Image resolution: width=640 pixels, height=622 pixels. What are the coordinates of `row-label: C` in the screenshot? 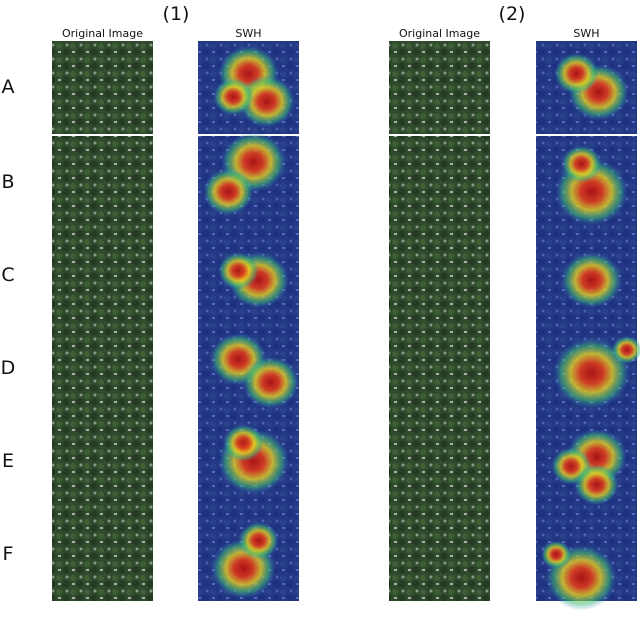 It's located at (7, 275).